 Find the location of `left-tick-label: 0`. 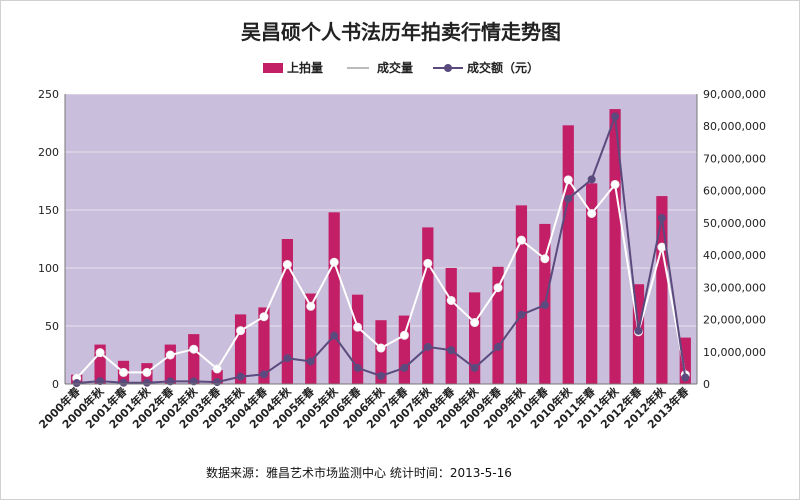

left-tick-label: 0 is located at coordinates (55, 384).